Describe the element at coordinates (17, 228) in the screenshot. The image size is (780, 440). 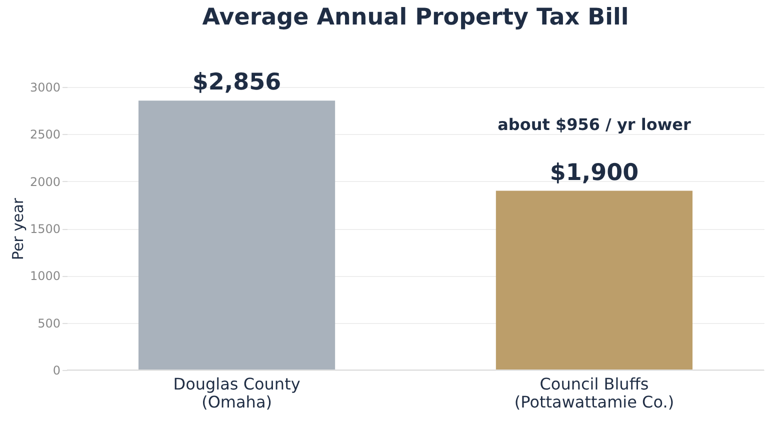
I see `y-axis-title: Per year` at that location.